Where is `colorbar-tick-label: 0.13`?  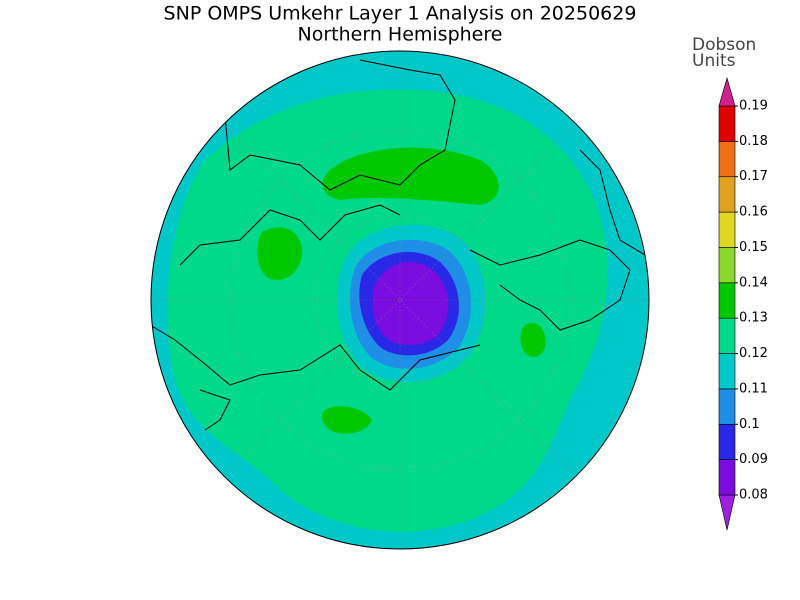
colorbar-tick-label: 0.13 is located at coordinates (753, 318).